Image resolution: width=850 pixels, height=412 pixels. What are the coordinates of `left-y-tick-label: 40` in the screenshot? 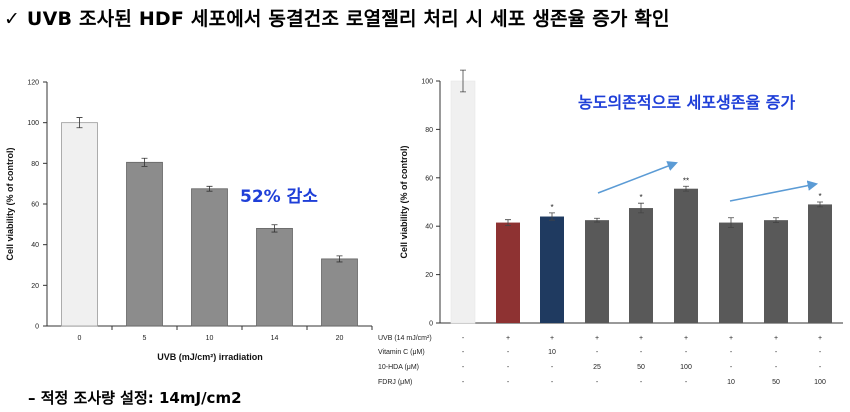 It's located at (35, 245).